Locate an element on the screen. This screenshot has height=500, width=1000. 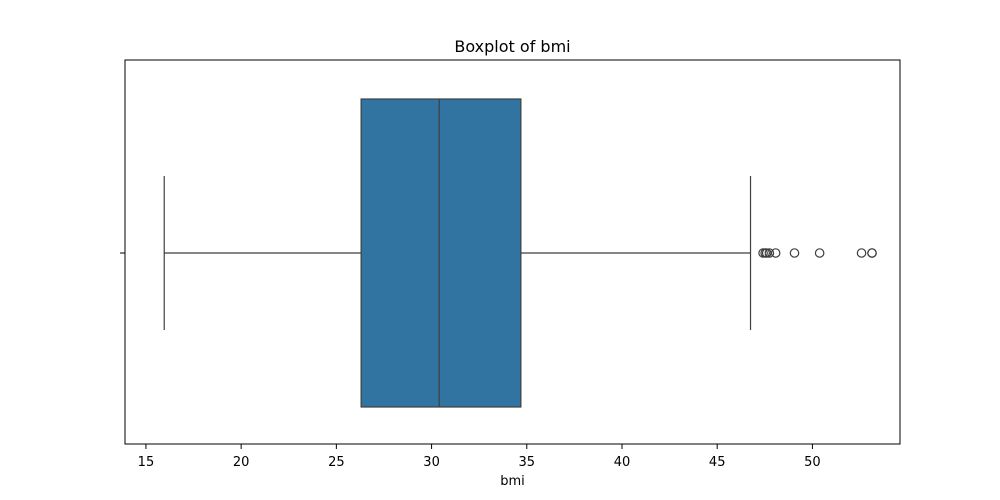
x-tick-label: 35 is located at coordinates (527, 462).